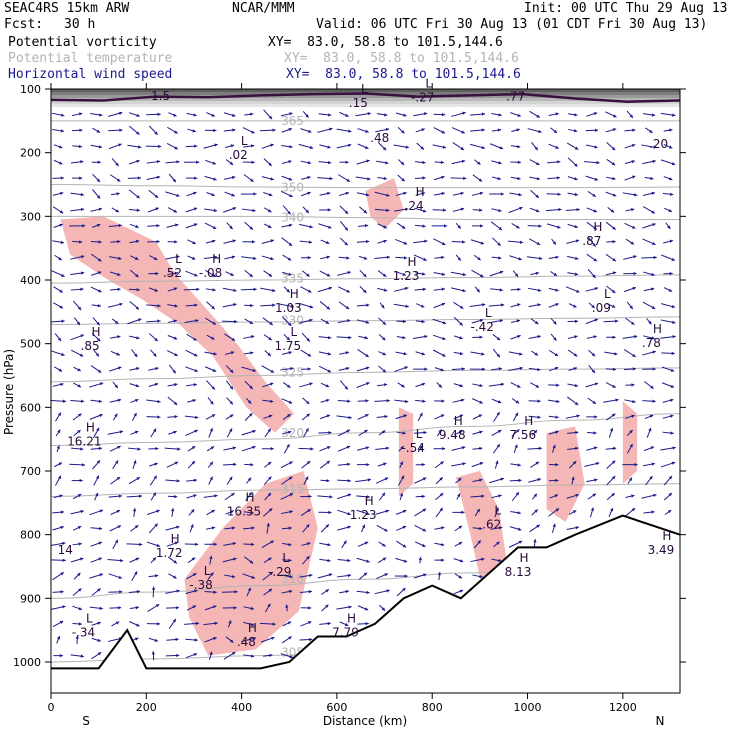 The image size is (740, 740). Describe the element at coordinates (172, 273) in the screenshot. I see `pv-value-label: .52` at that location.